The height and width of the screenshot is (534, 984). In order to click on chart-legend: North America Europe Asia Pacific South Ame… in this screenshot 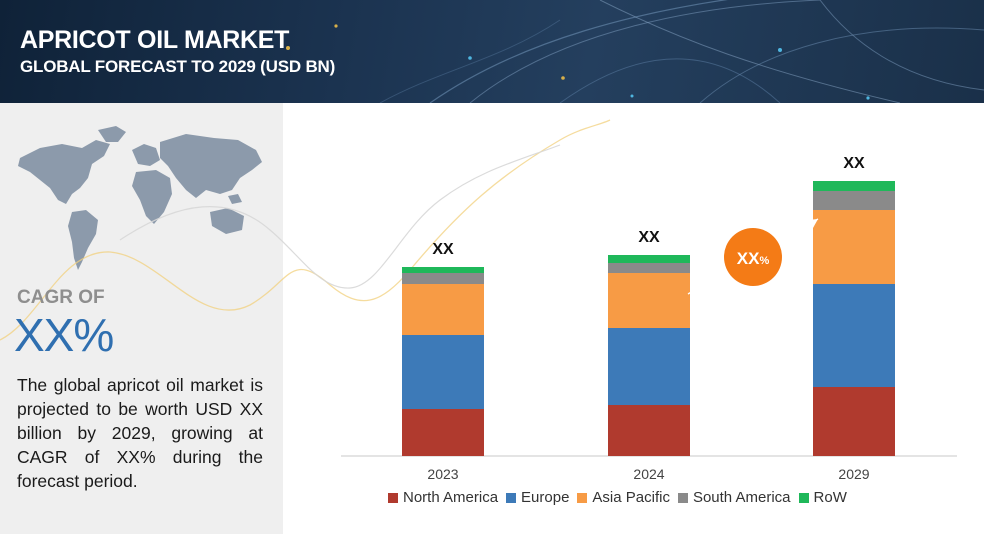, I will do `click(621, 497)`.